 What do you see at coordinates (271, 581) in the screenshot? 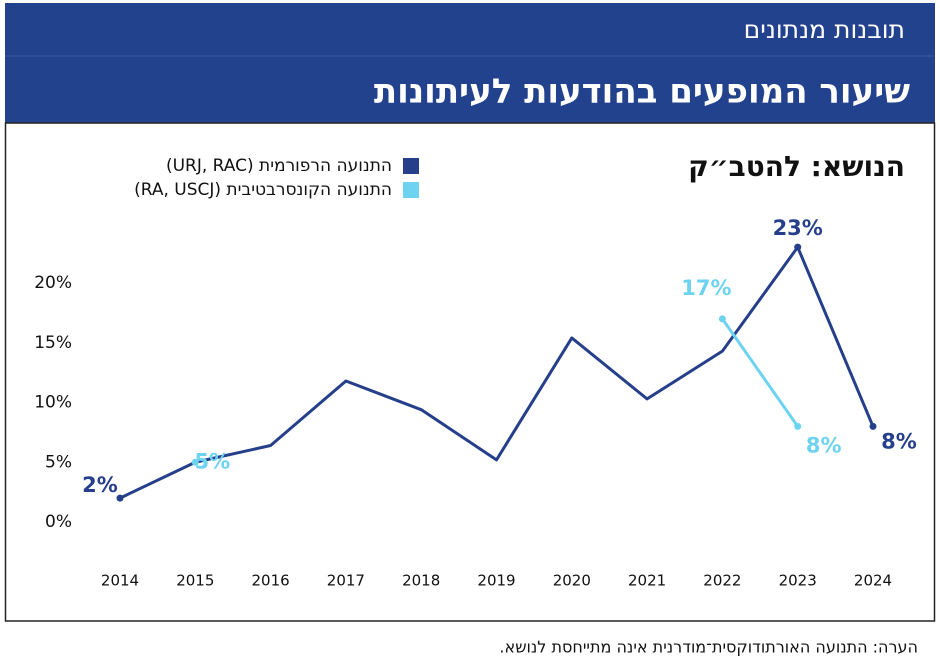
I see `x-tick-label: 2016` at bounding box center [271, 581].